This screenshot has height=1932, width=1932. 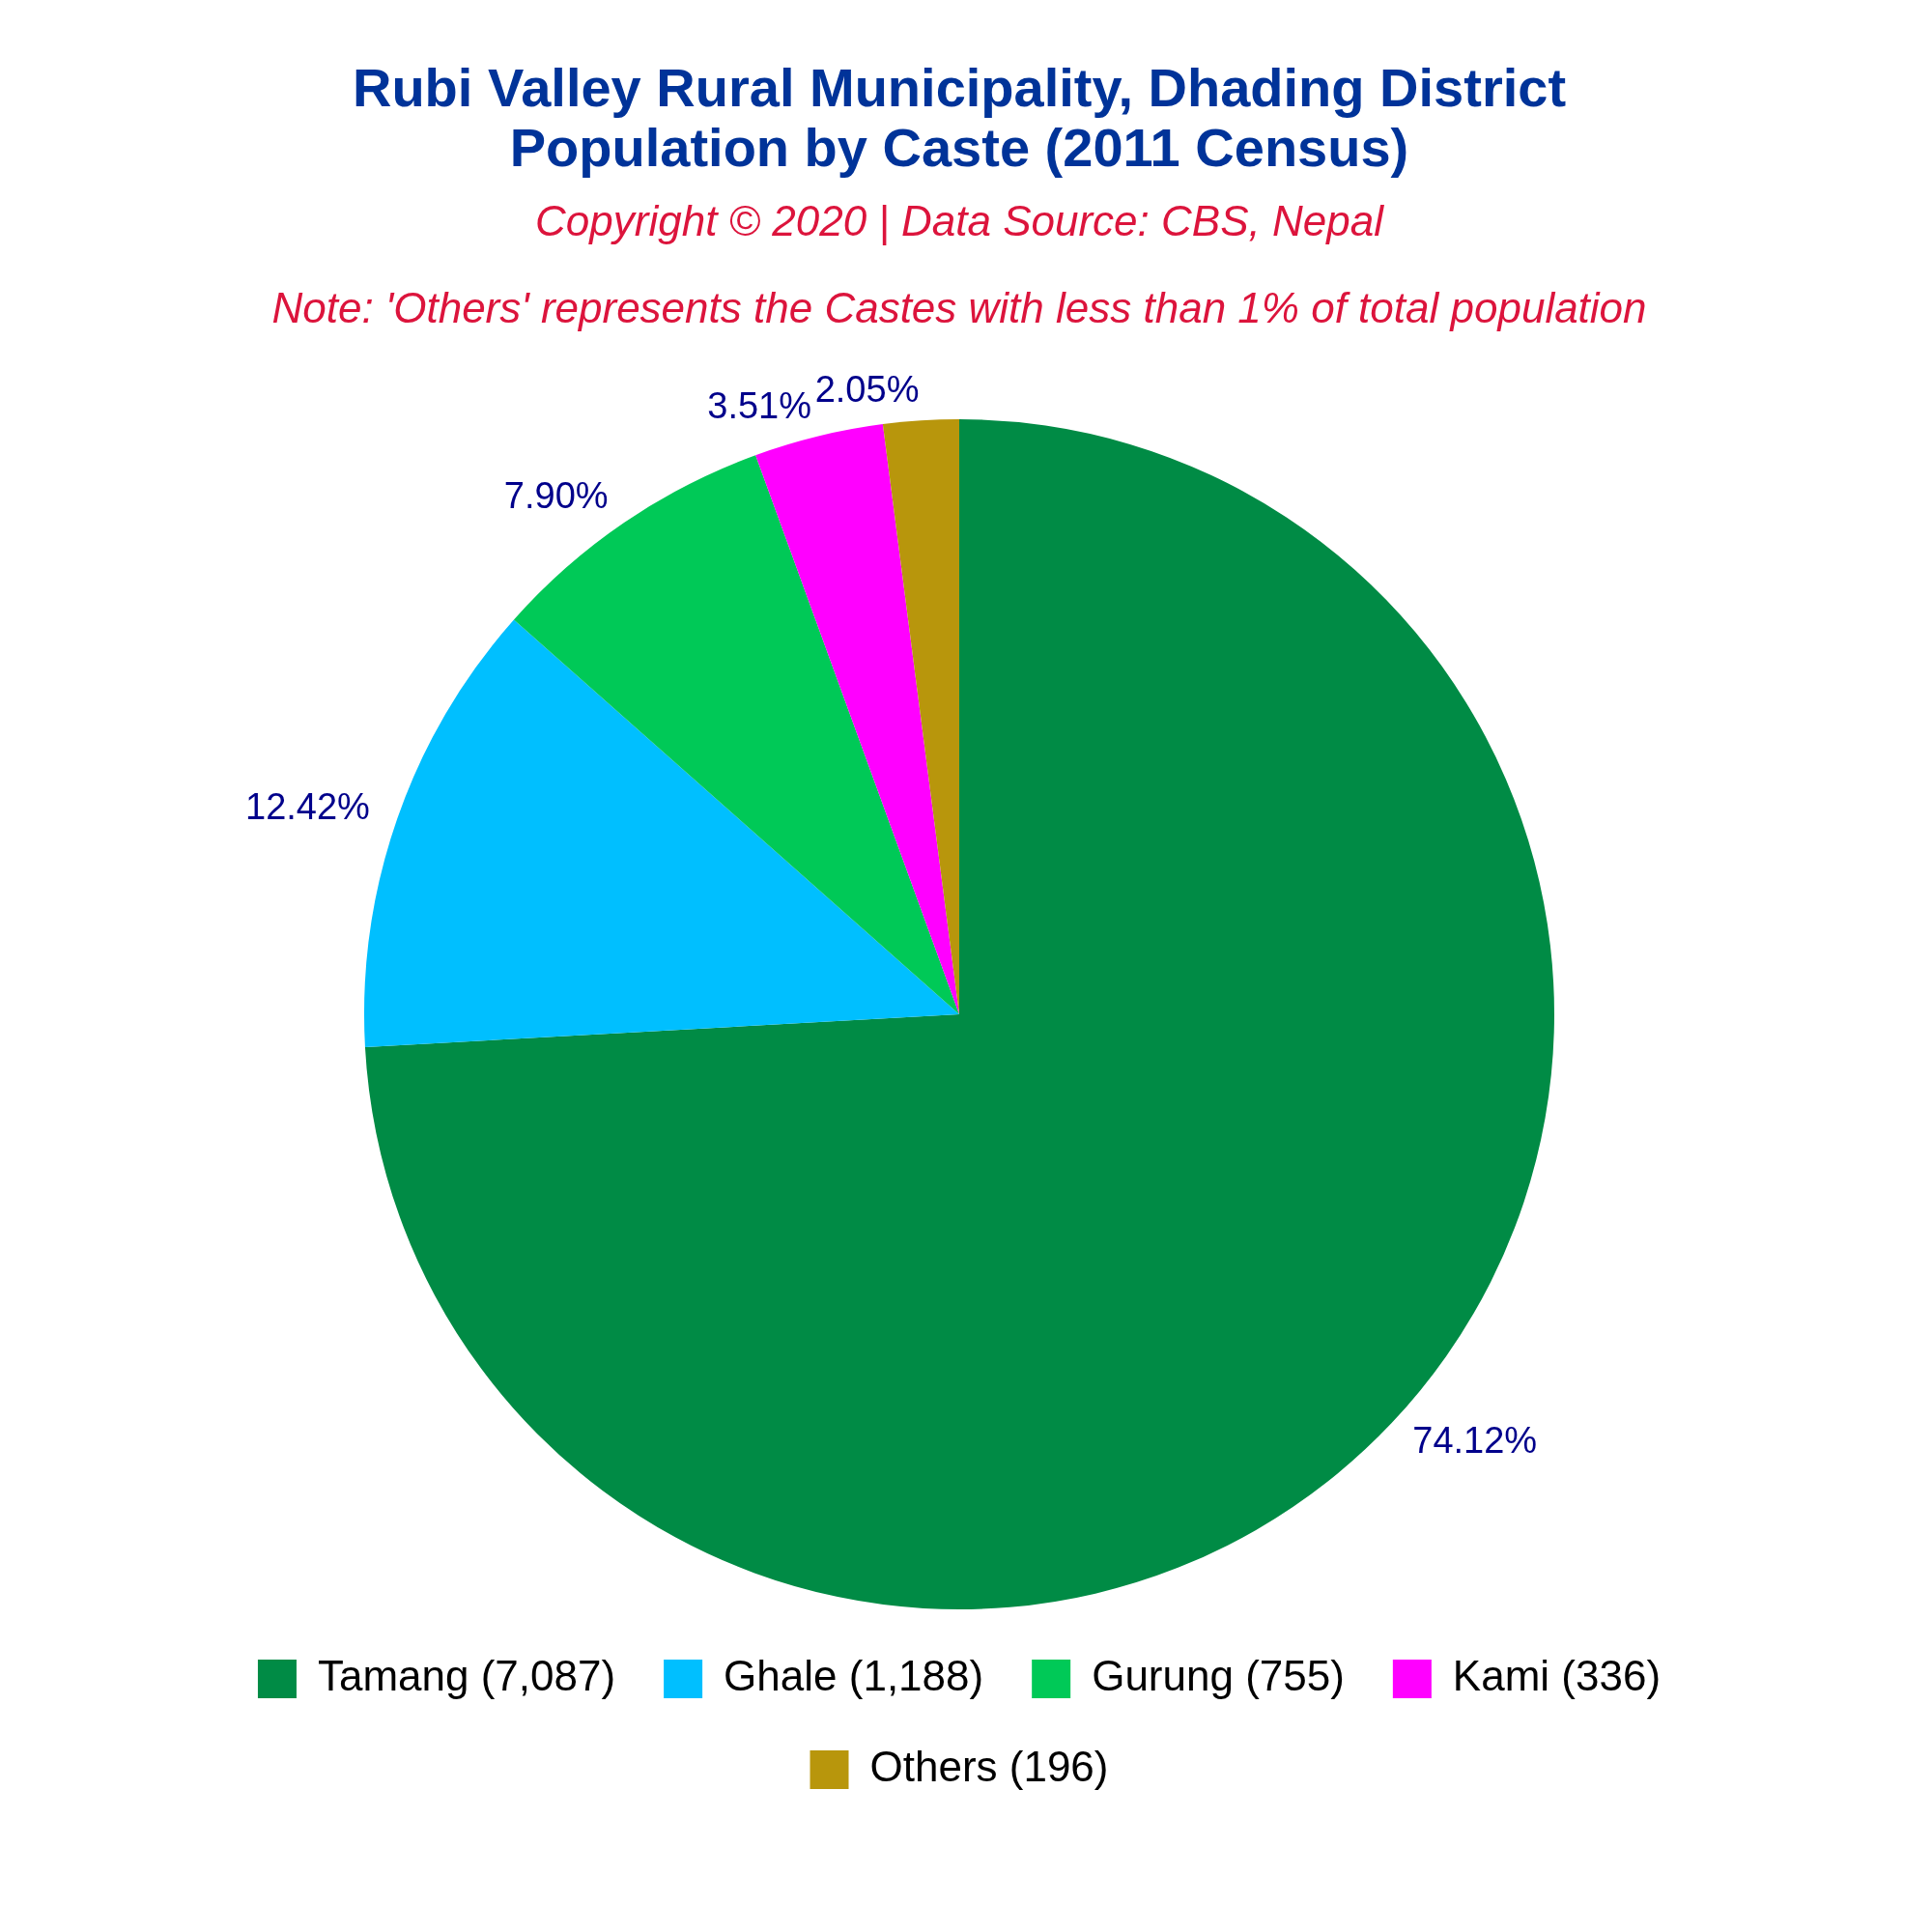 What do you see at coordinates (867, 389) in the screenshot?
I see `data-label: 2.05%` at bounding box center [867, 389].